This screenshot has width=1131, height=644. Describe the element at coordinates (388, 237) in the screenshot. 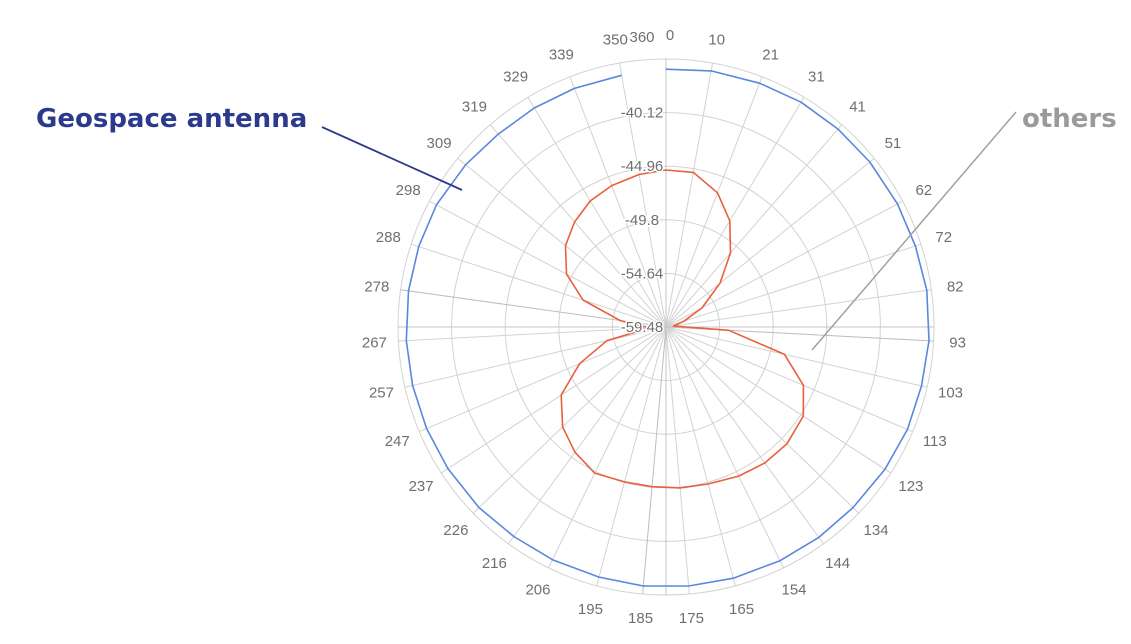

I see `angle-tick-label: 288` at that location.